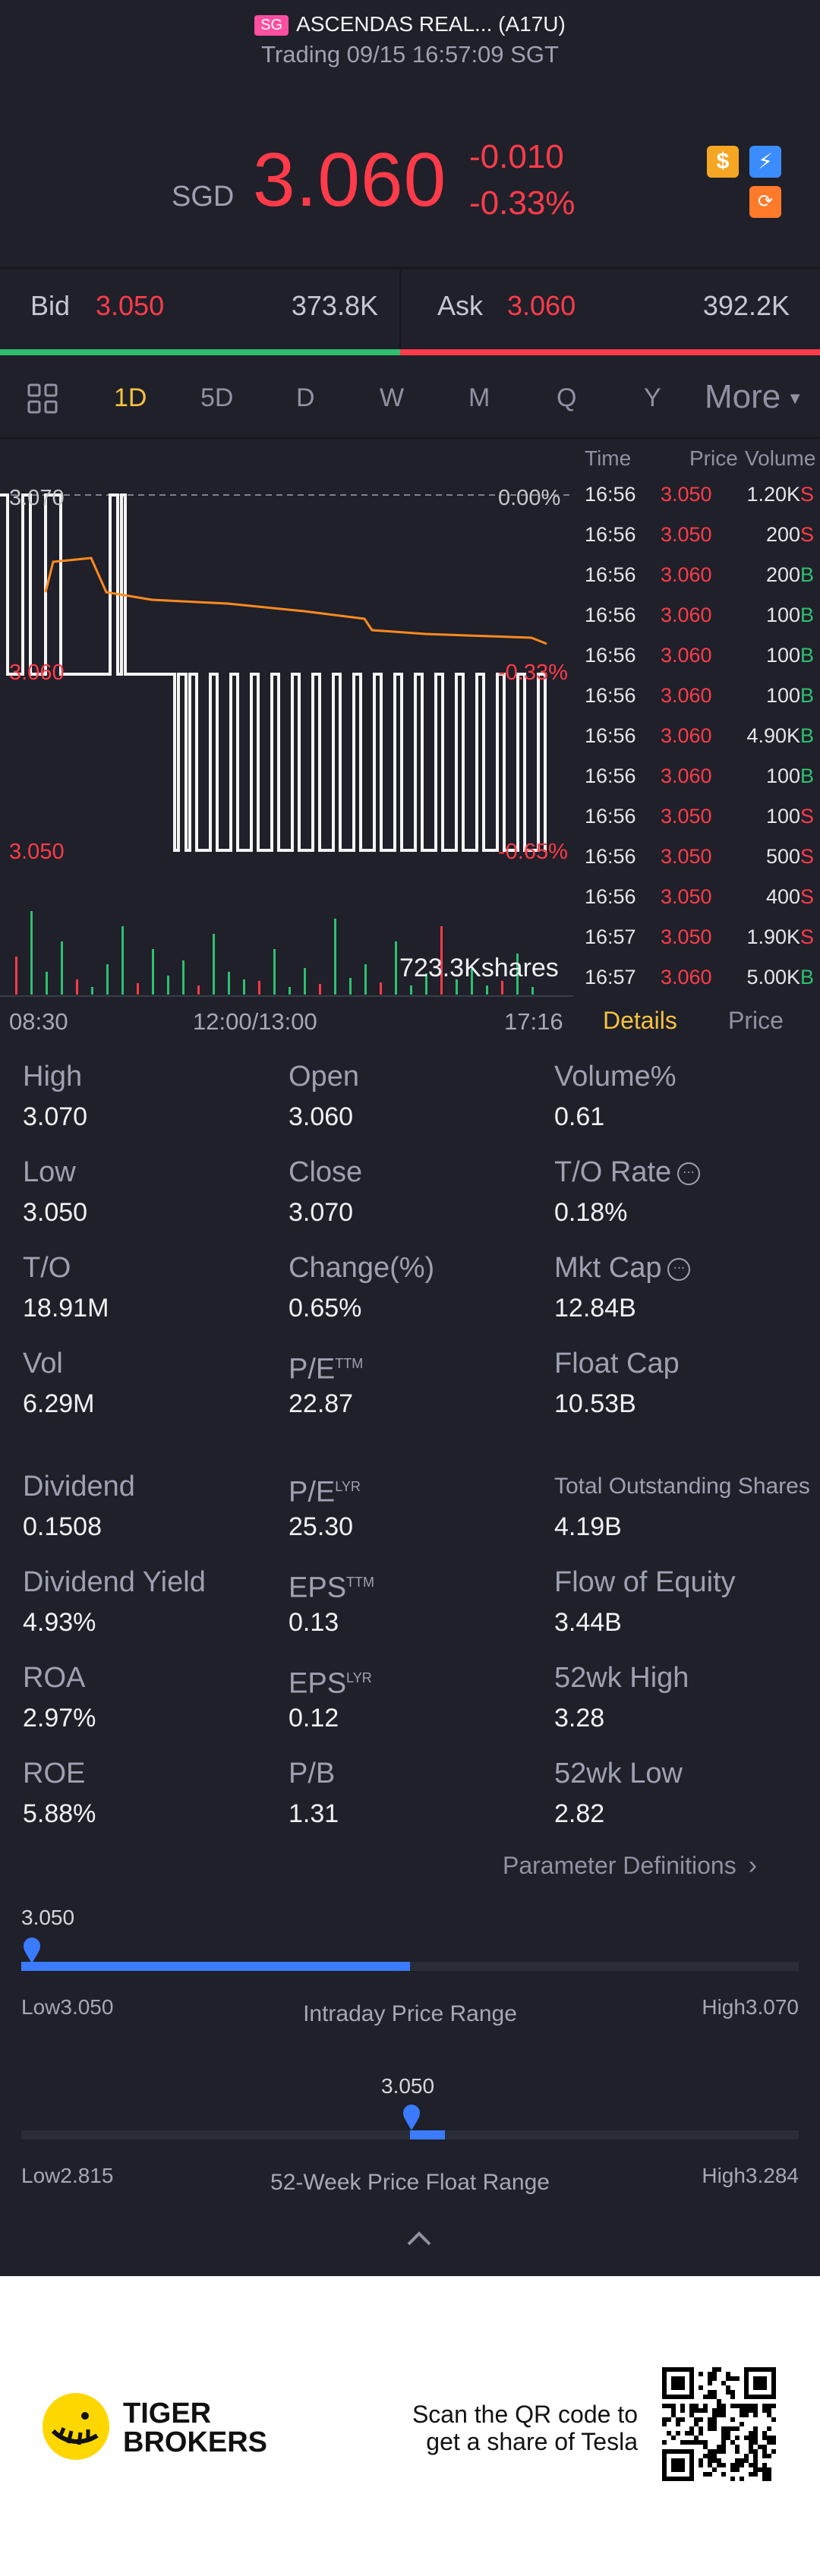 Image resolution: width=820 pixels, height=2576 pixels. What do you see at coordinates (723, 162) in the screenshot?
I see `dollar-icon: $` at bounding box center [723, 162].